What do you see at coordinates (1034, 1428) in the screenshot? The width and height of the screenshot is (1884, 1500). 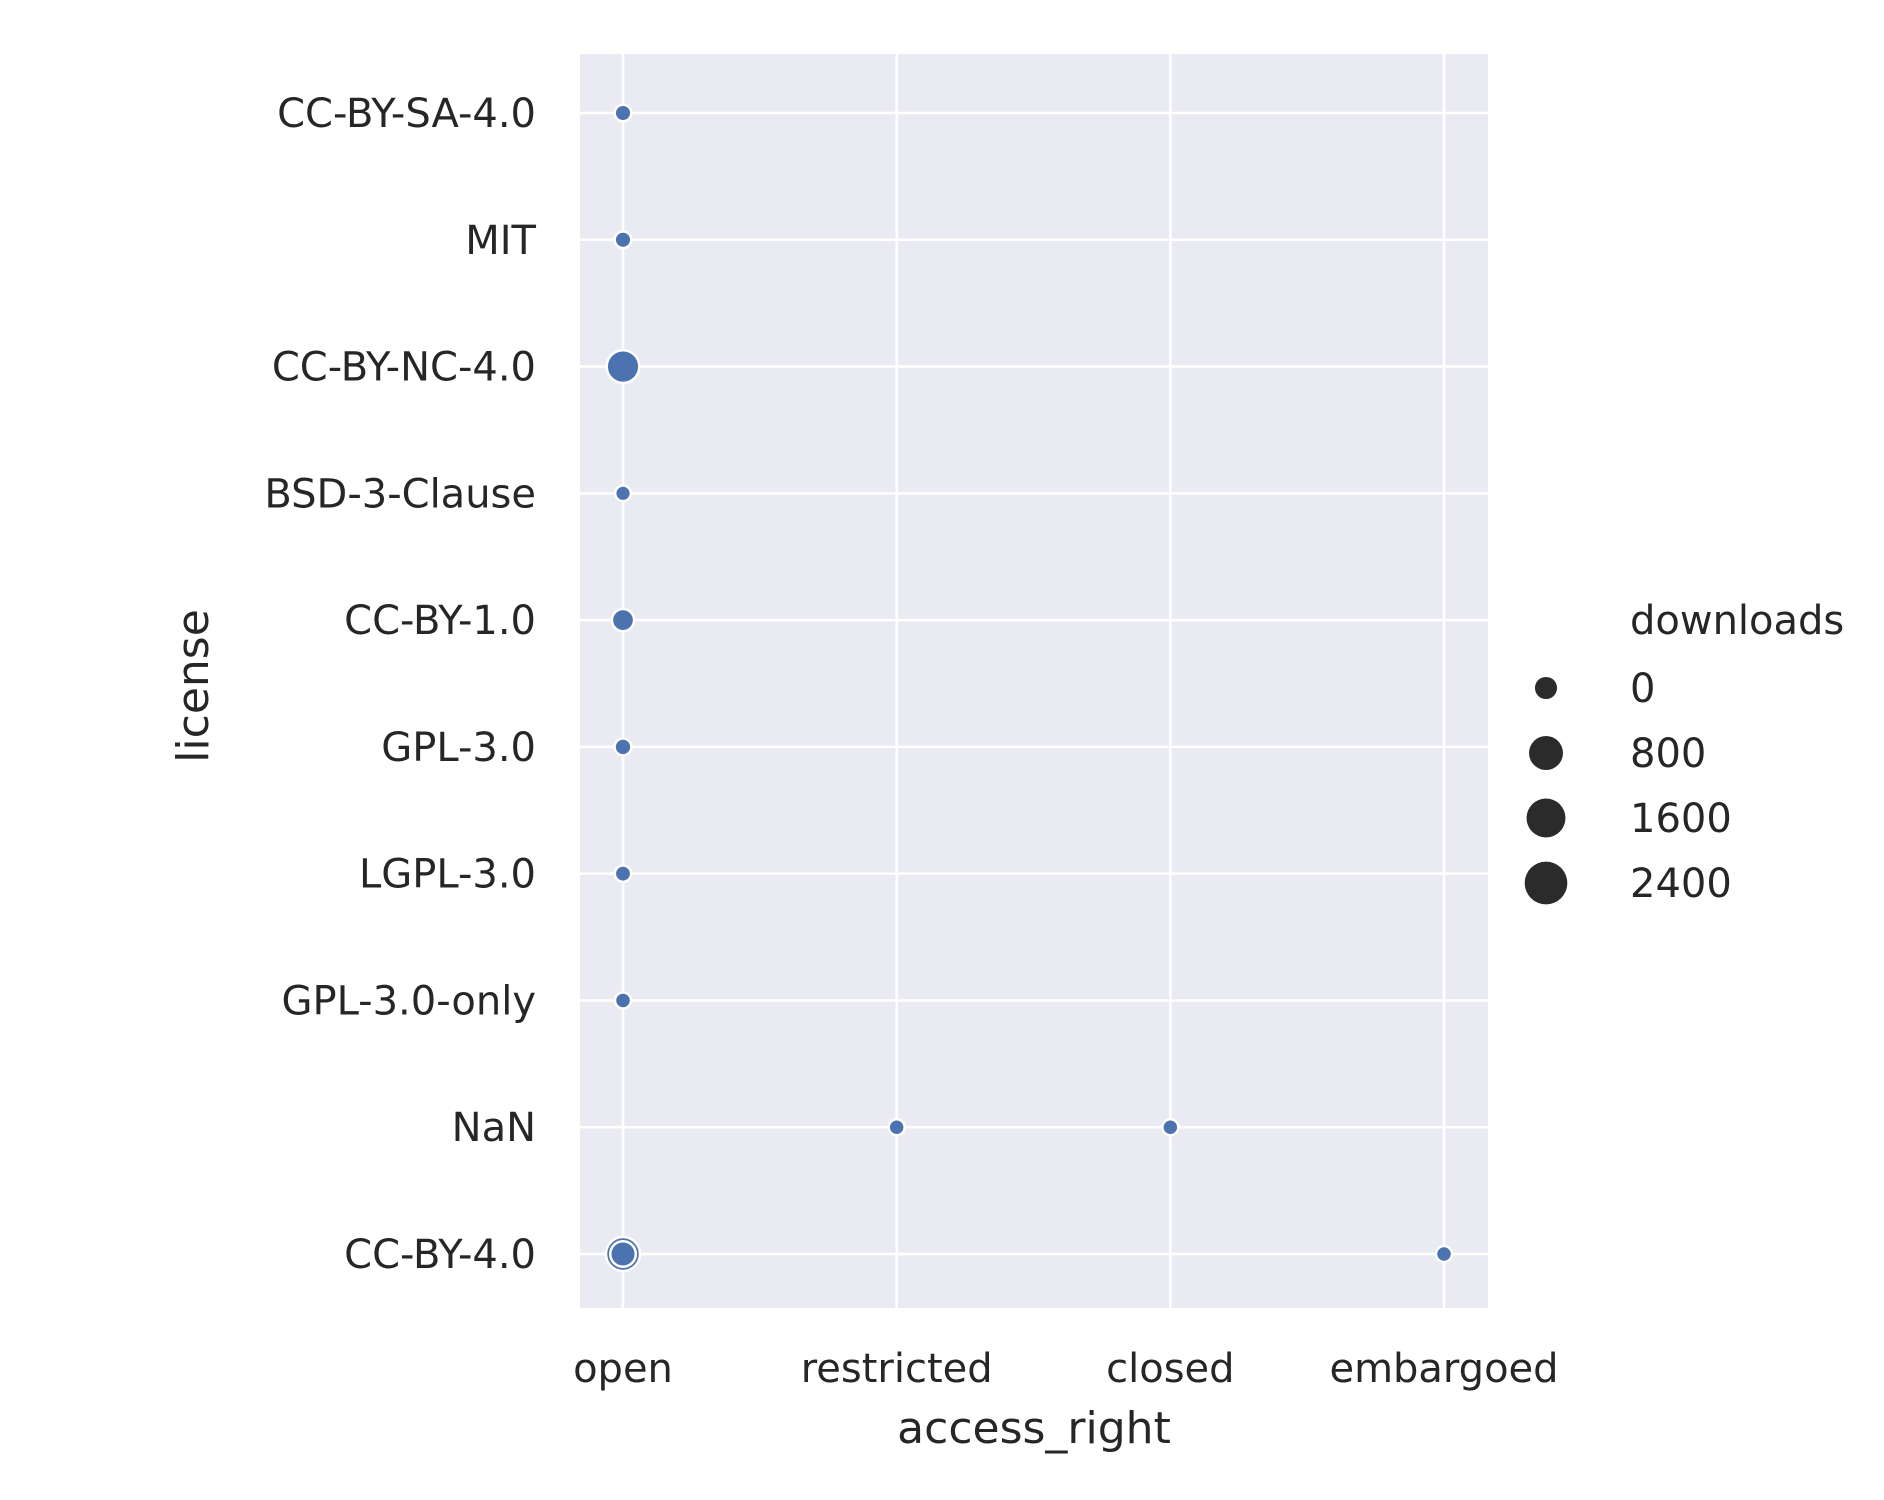 I see `x-axis-label: access_right` at bounding box center [1034, 1428].